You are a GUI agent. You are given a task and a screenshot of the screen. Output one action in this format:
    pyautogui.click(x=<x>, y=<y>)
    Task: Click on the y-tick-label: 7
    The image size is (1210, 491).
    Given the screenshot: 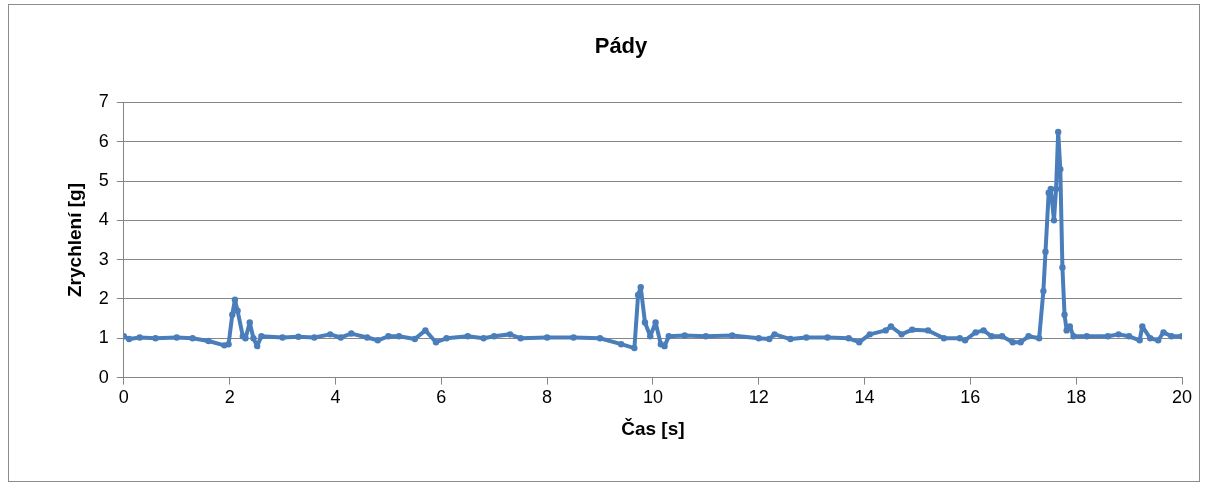 What is the action you would take?
    pyautogui.click(x=103, y=101)
    